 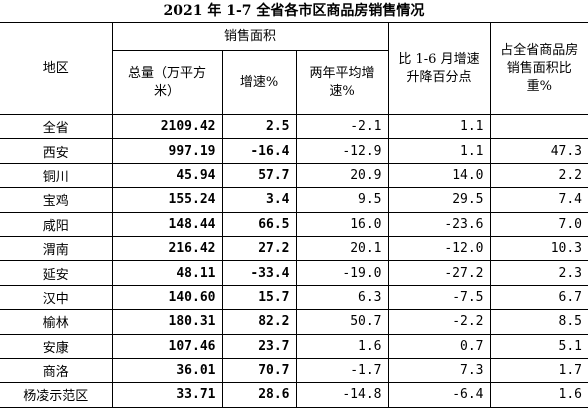 I want to click on table-row: 汉中 140.60 15.7 6.3 -7.5 6.7, so click(x=294, y=297).